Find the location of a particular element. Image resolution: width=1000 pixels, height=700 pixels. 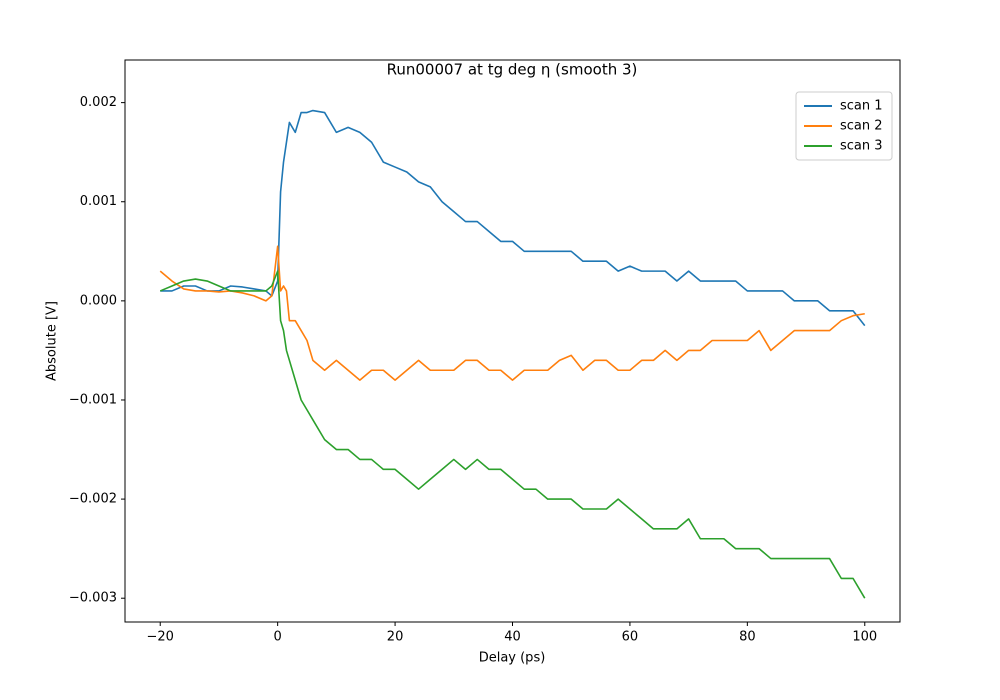

legend-label: scan 3 is located at coordinates (861, 146).